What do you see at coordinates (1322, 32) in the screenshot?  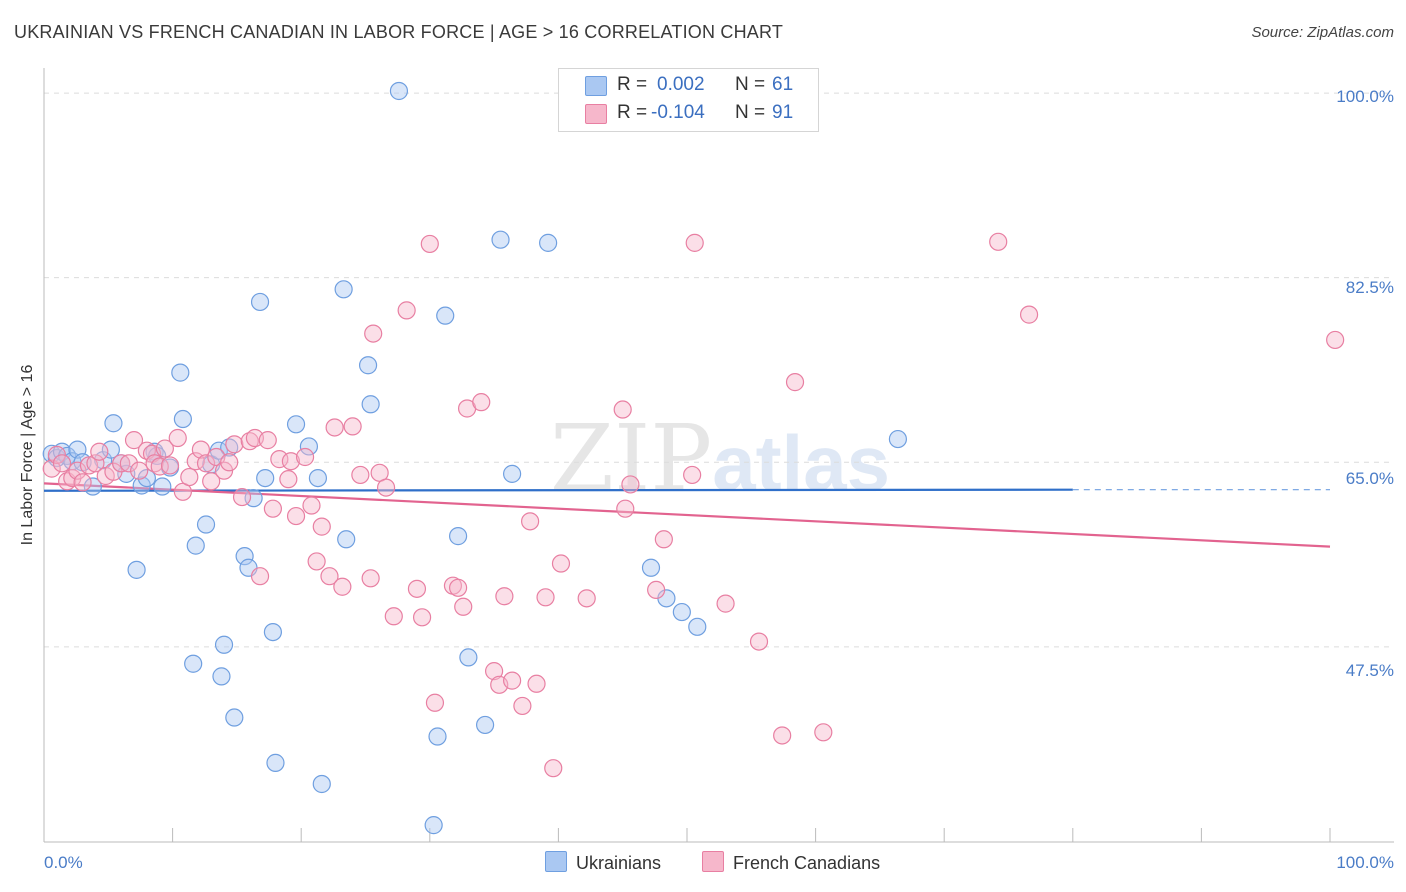 I see `chart-source: Source: ZipAtlas.com` at bounding box center [1322, 32].